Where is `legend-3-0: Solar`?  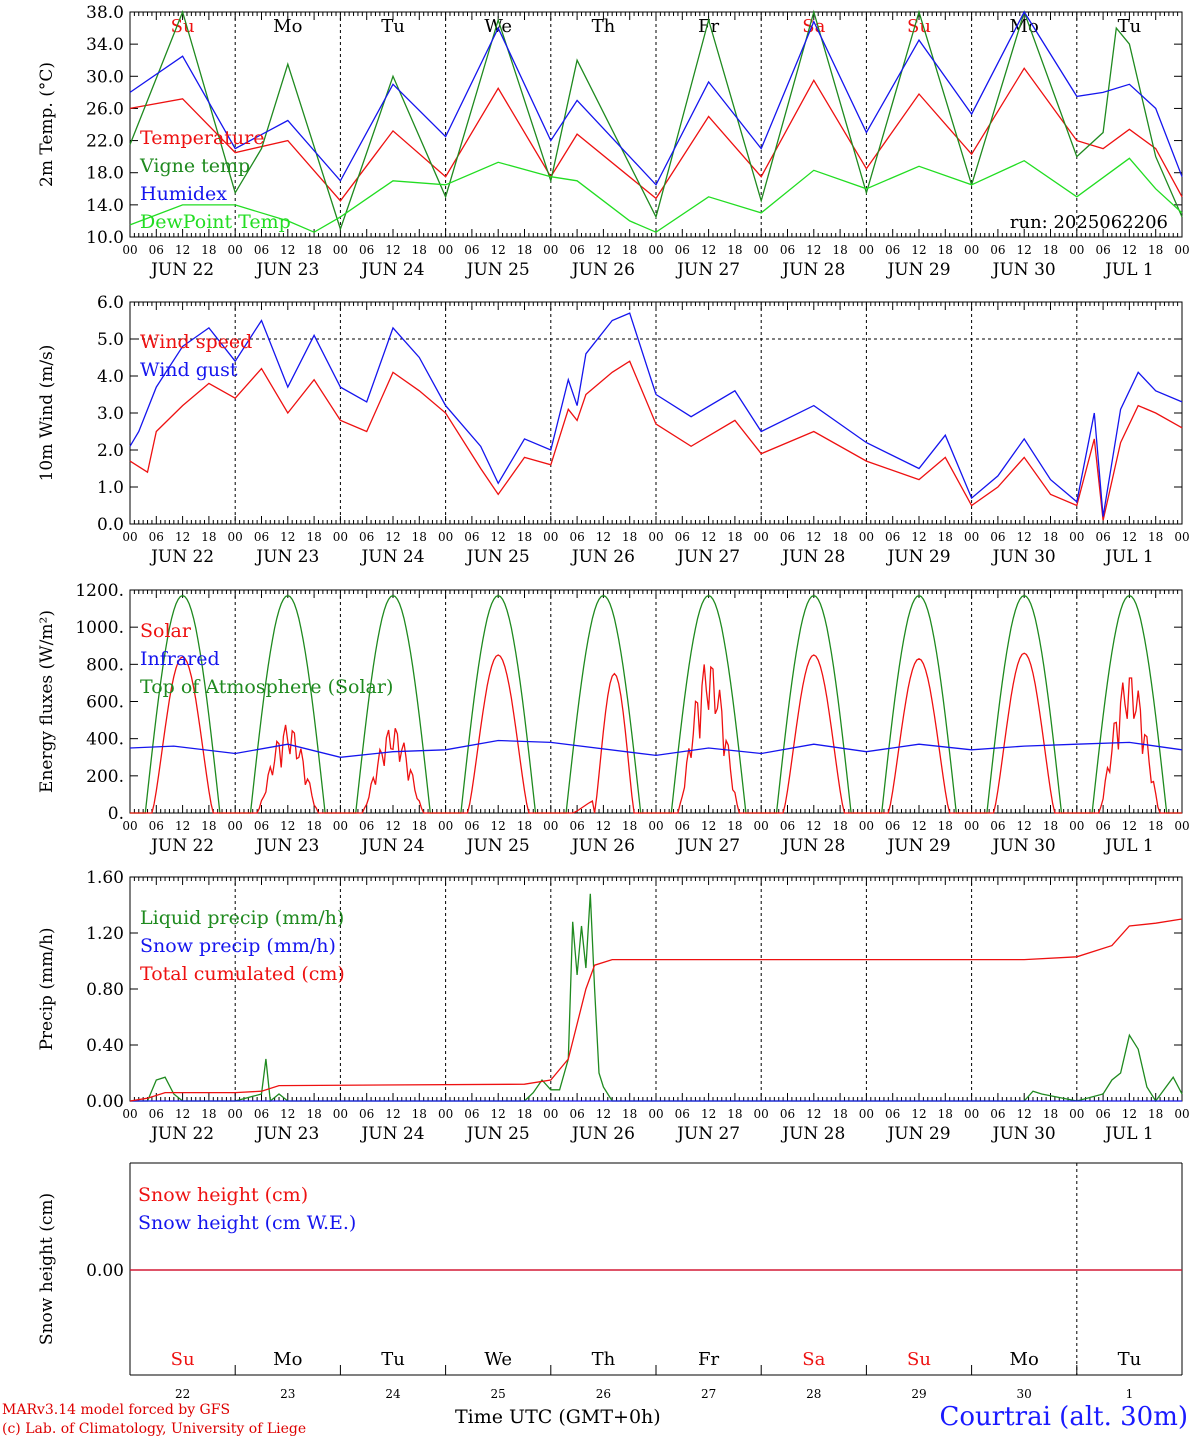
legend-3-0: Solar is located at coordinates (166, 631).